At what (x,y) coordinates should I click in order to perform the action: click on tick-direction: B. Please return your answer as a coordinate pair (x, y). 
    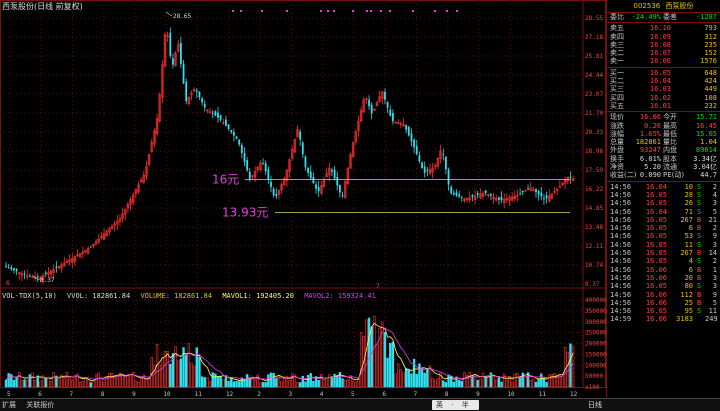
    Looking at the image, I should click on (699, 294).